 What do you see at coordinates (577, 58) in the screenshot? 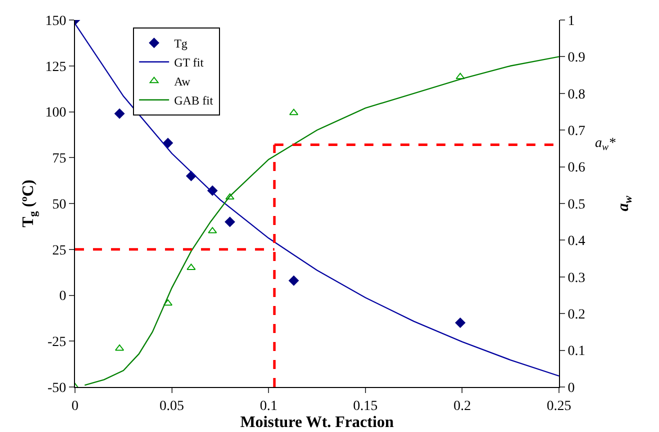
I see `y2-tick-label: 0.9` at bounding box center [577, 58].